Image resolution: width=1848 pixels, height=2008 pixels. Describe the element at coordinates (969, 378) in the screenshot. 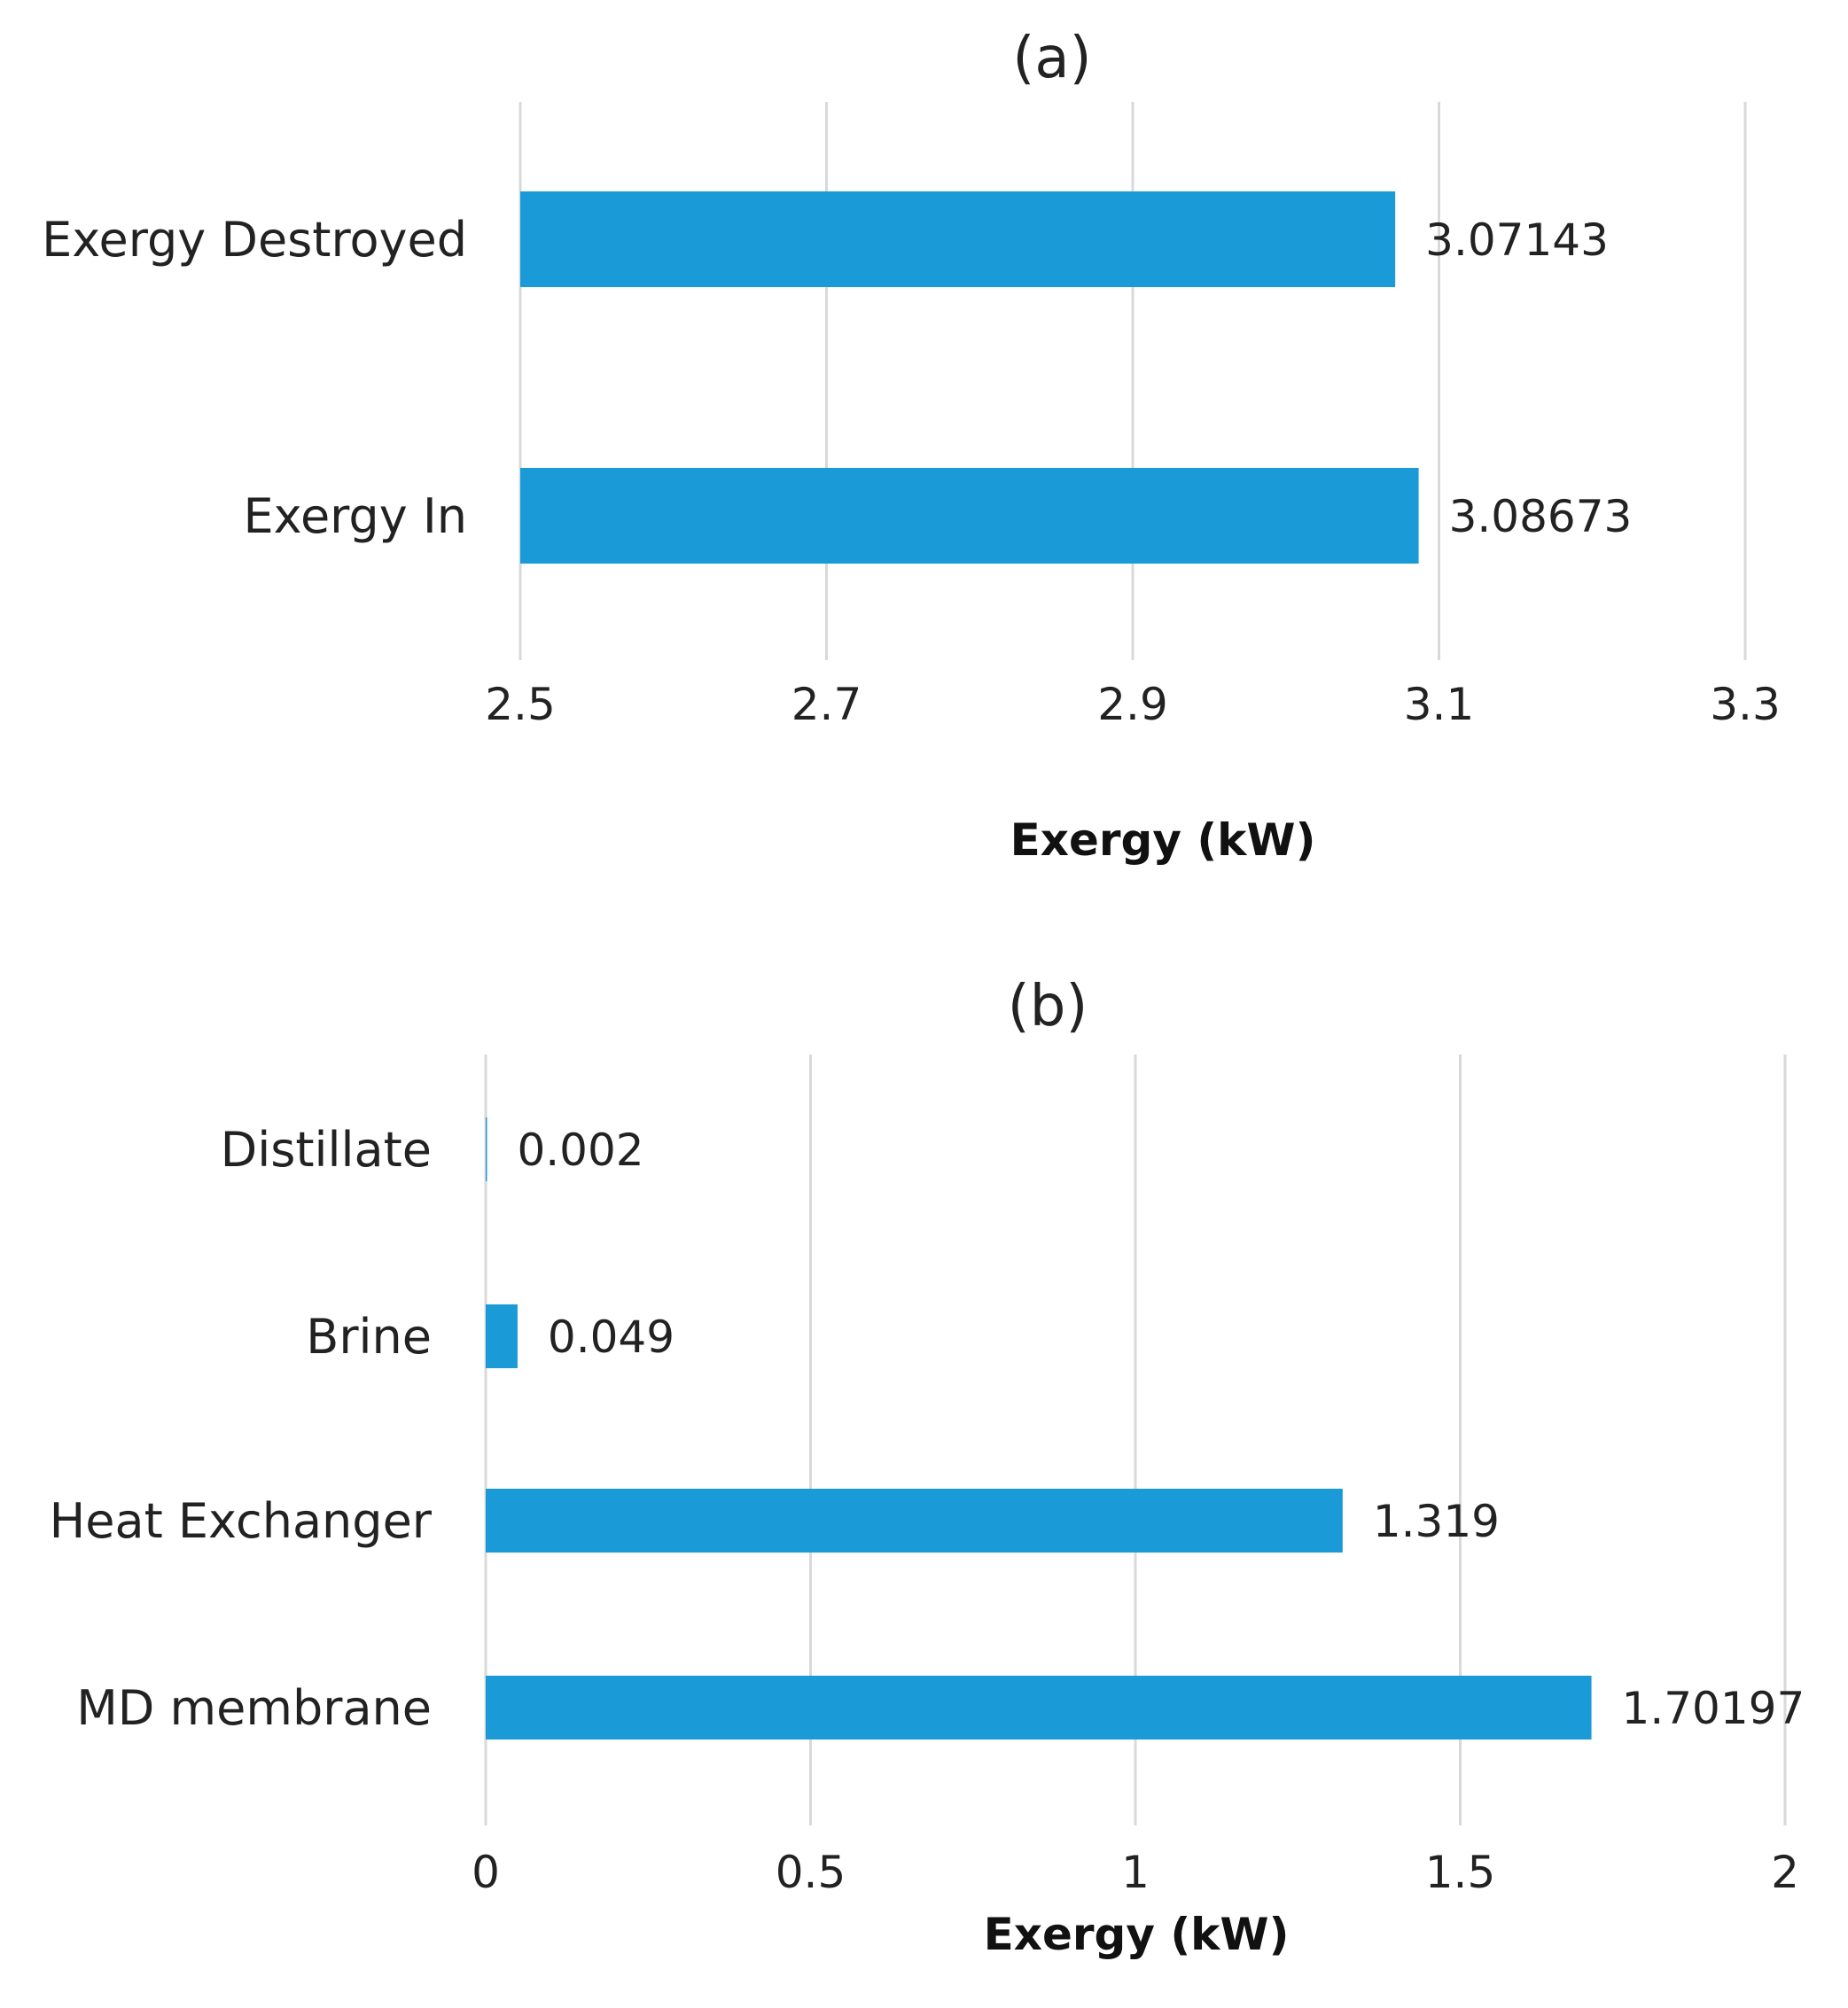

I see `chart-a-bars` at that location.